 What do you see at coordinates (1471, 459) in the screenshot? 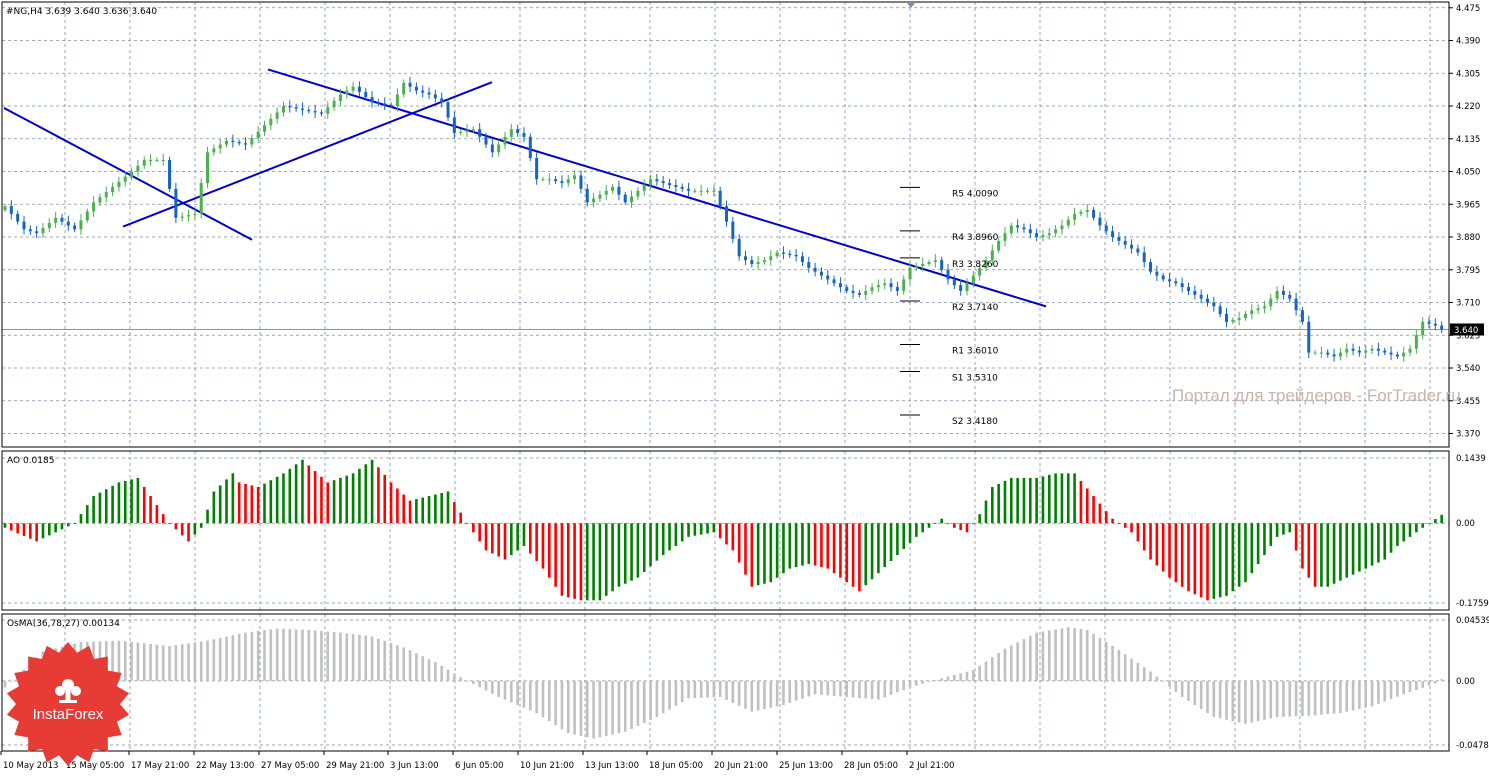
I see `ao-axis-label: 0.1439` at bounding box center [1471, 459].